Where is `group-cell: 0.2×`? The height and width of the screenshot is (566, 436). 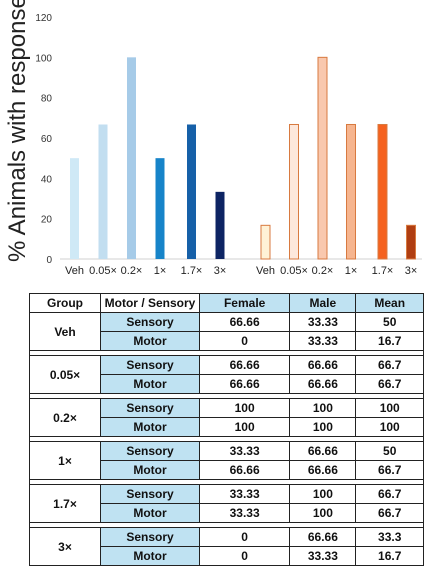
group-cell: 0.2× is located at coordinates (65, 417).